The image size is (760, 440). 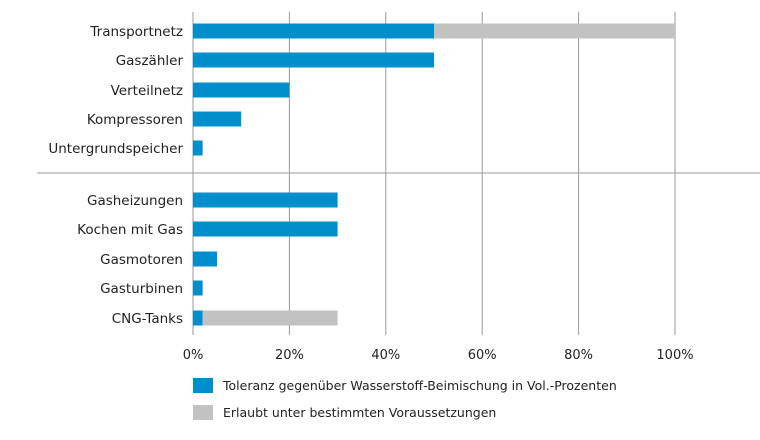 What do you see at coordinates (674, 355) in the screenshot?
I see `x-tick-label: 100%` at bounding box center [674, 355].